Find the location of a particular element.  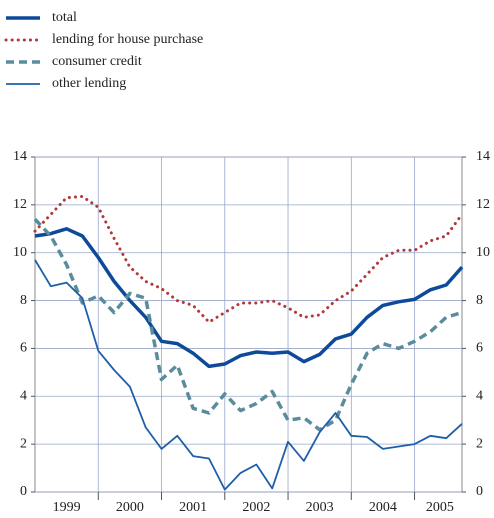

y2-tick-label: 12 is located at coordinates (483, 204).